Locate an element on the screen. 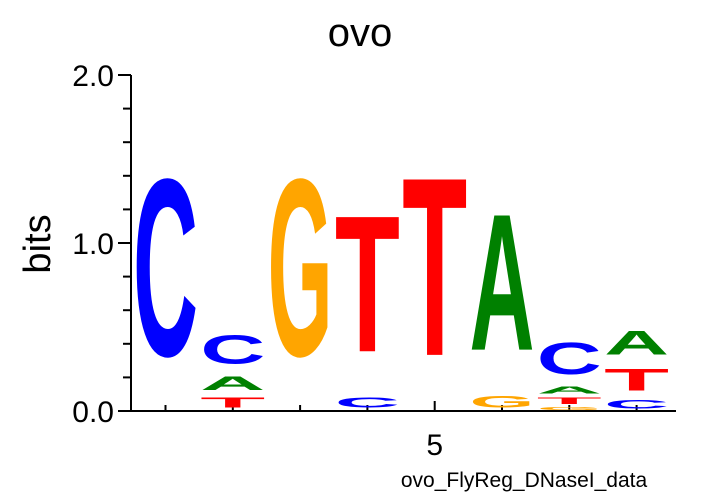  y-axis-label: bits is located at coordinates (38, 243).